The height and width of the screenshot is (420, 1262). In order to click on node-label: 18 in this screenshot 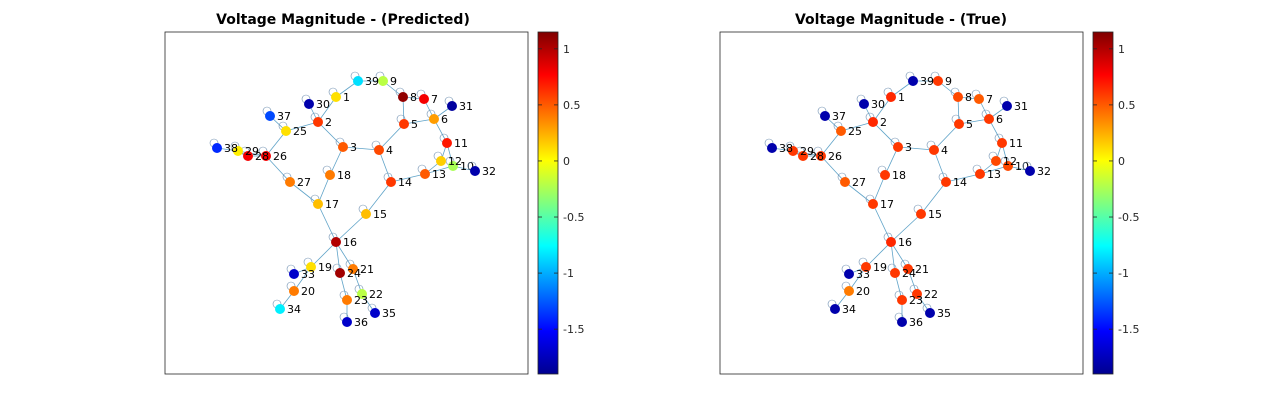, I will do `click(344, 175)`.